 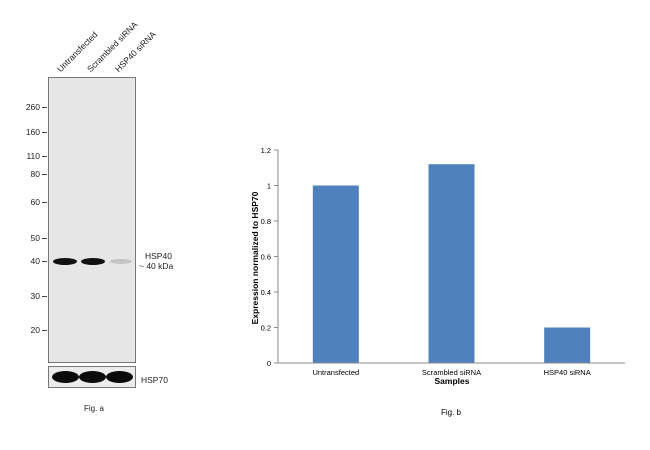 I want to click on x-axis-title: Samples, so click(x=452, y=381).